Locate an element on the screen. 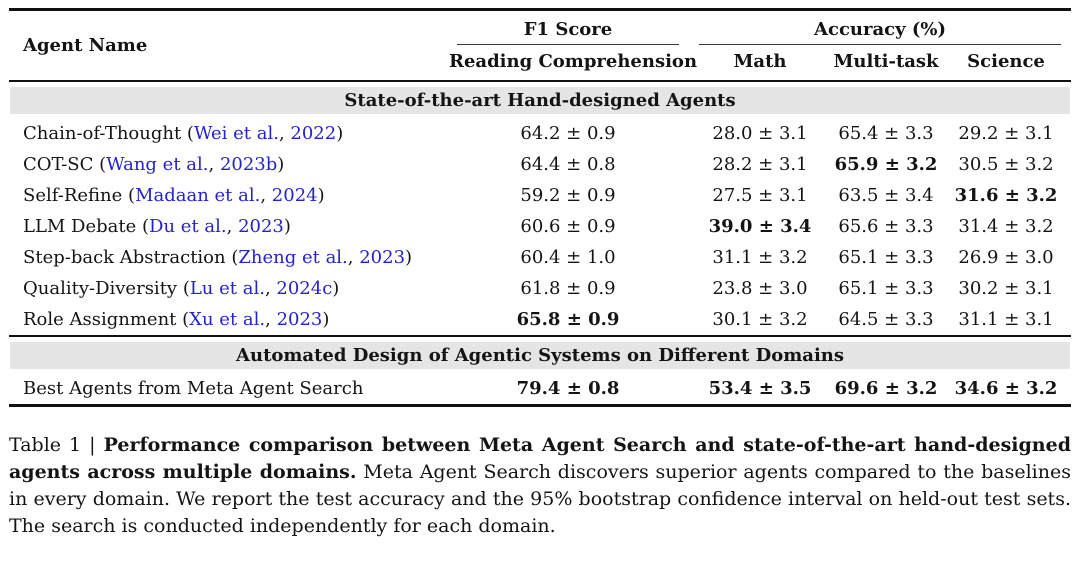 The height and width of the screenshot is (561, 1080). f1-score-cell: 60.6 ± 0.9 is located at coordinates (568, 226).